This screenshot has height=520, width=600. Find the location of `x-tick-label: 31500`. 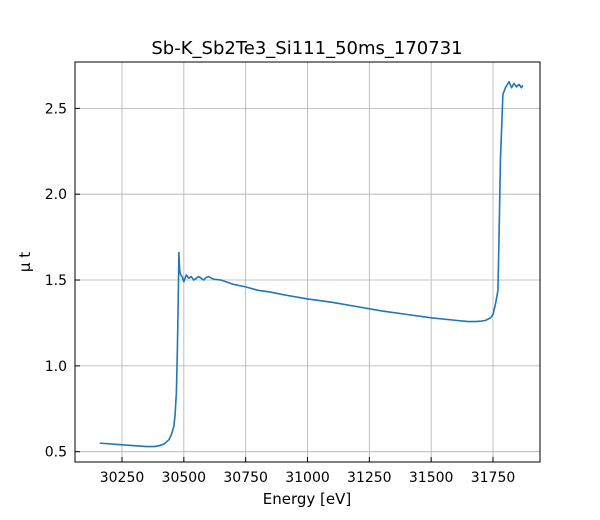

x-tick-label: 31500 is located at coordinates (431, 478).